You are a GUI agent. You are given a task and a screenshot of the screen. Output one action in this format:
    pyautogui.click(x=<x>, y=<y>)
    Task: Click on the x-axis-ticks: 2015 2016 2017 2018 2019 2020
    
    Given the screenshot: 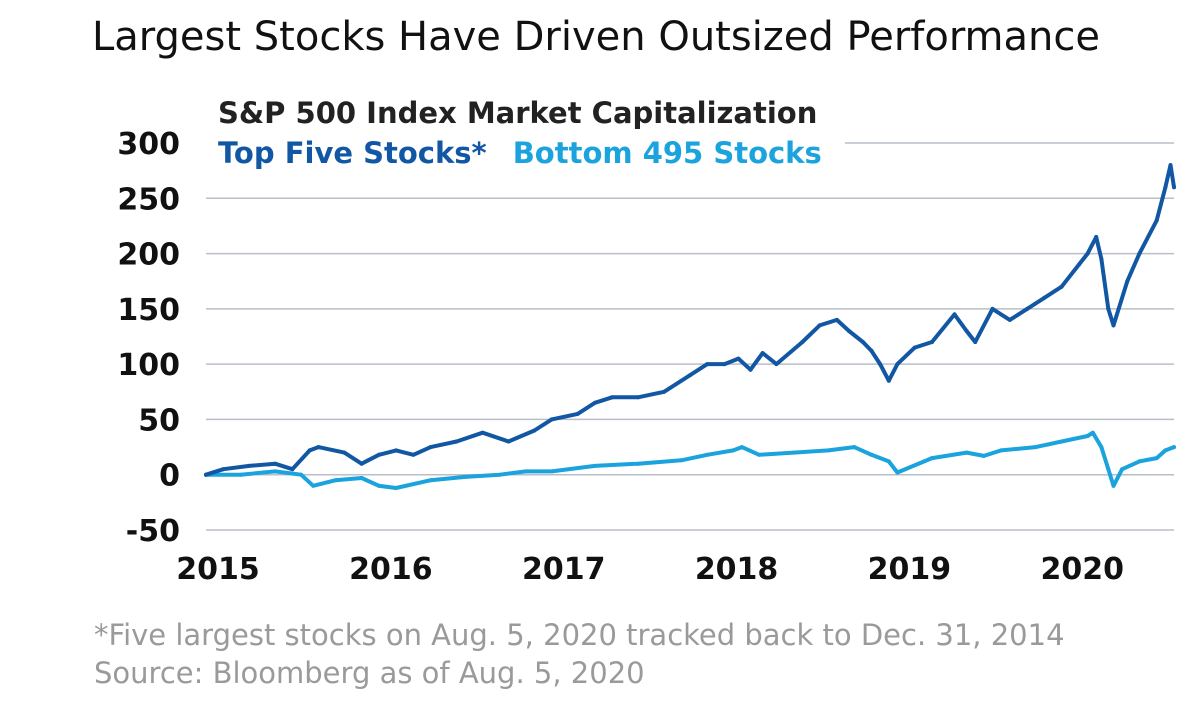 What is the action you would take?
    pyautogui.click(x=650, y=569)
    